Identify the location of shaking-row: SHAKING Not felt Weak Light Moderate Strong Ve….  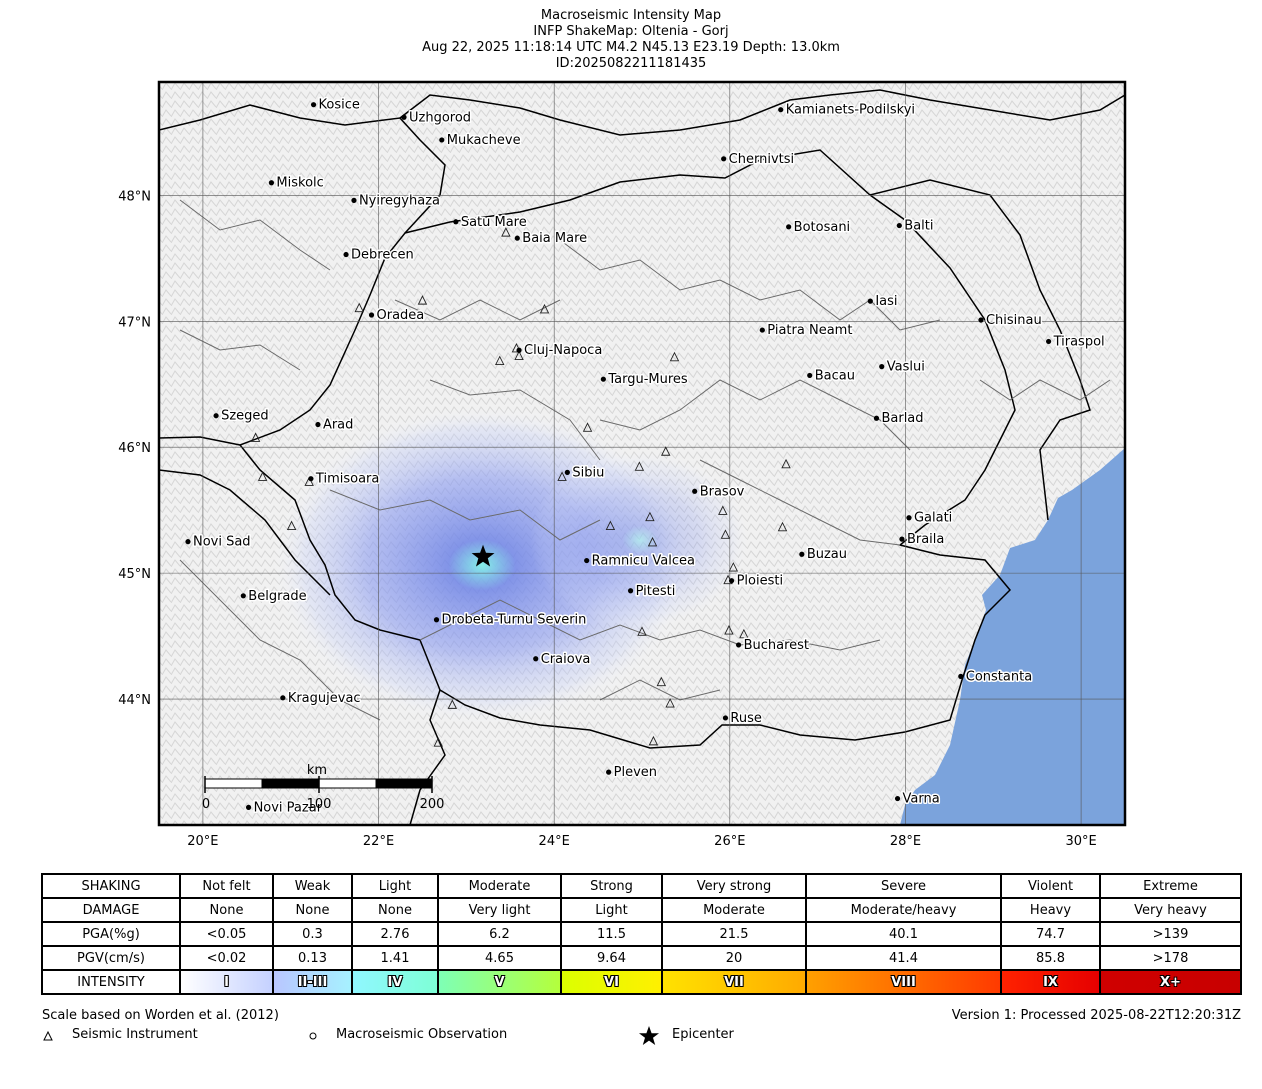
(641, 886).